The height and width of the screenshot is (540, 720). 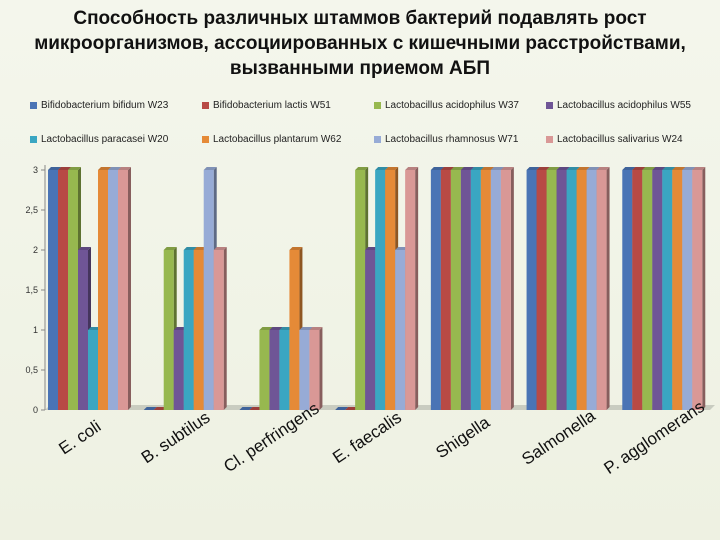 I want to click on y-tick-label: 1,5, so click(x=31, y=290).